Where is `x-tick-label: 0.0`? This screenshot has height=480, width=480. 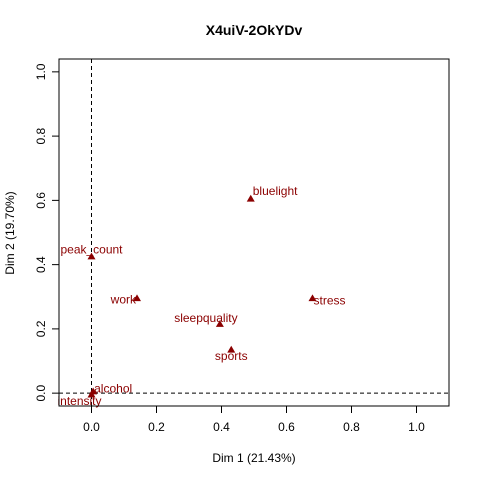
x-tick-label: 0.0 is located at coordinates (91, 427).